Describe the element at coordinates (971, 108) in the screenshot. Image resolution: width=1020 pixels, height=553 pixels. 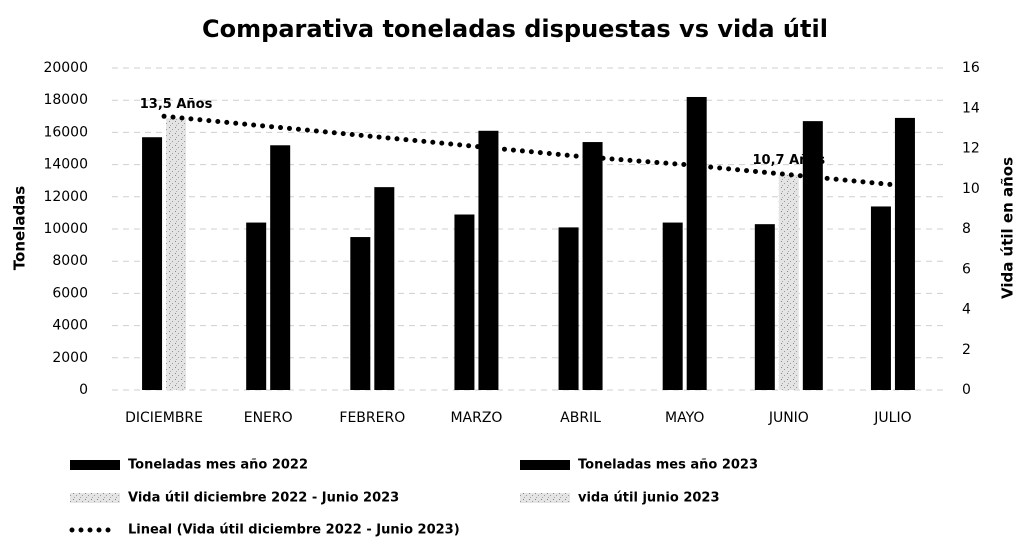
I see `y2-tick-label: 14` at that location.